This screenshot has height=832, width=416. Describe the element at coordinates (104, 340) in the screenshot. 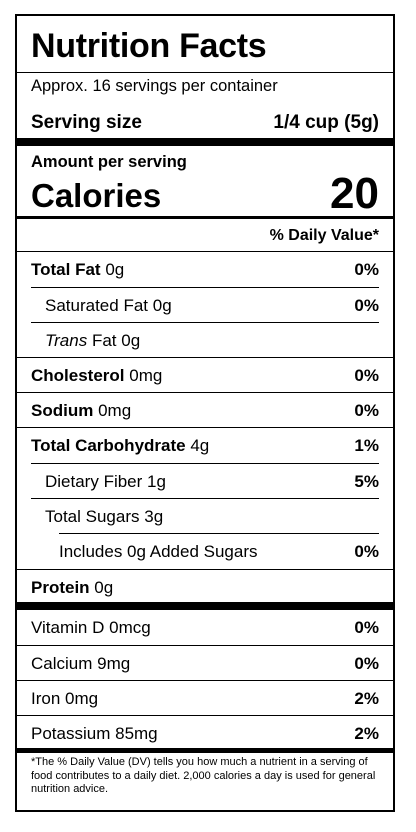

I see `nutrient-suffix: Fat` at that location.